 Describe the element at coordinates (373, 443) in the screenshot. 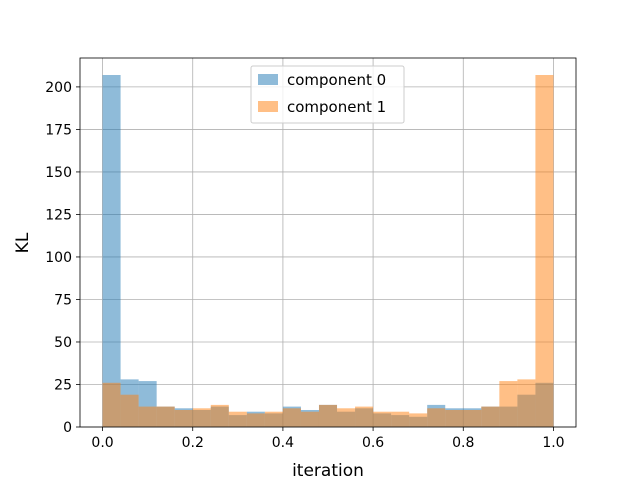

I see `x-tick-label: 0.6` at that location.